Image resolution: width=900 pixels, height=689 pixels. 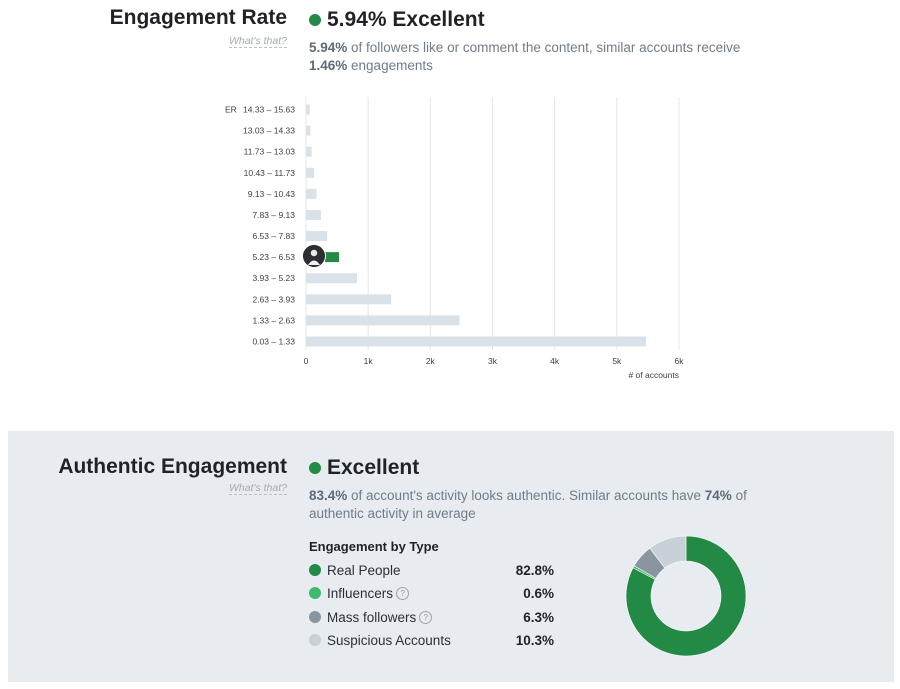 I want to click on legend-label: Influencers, so click(x=360, y=593).